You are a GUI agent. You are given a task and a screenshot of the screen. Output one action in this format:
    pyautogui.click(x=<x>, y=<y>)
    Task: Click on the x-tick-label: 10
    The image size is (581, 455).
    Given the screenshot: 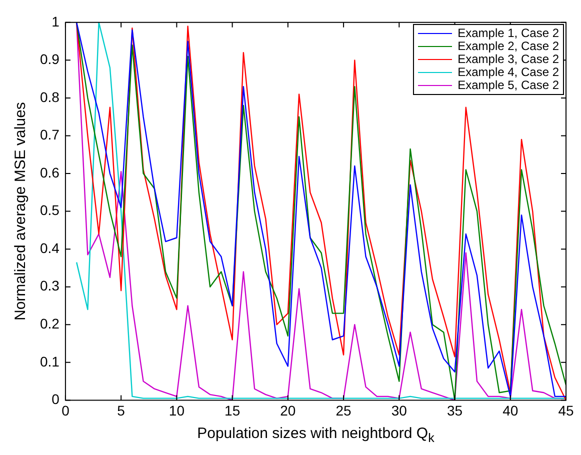 What is the action you would take?
    pyautogui.click(x=176, y=410)
    